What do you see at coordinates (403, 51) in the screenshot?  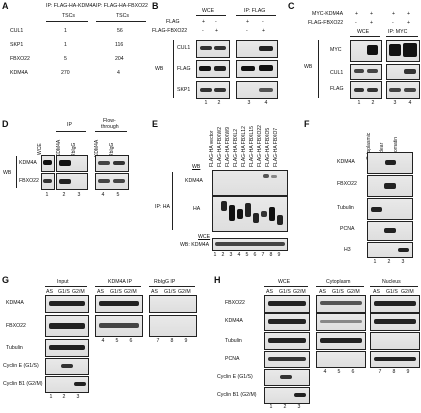 I see `blot-c-myc-ip` at bounding box center [403, 51].